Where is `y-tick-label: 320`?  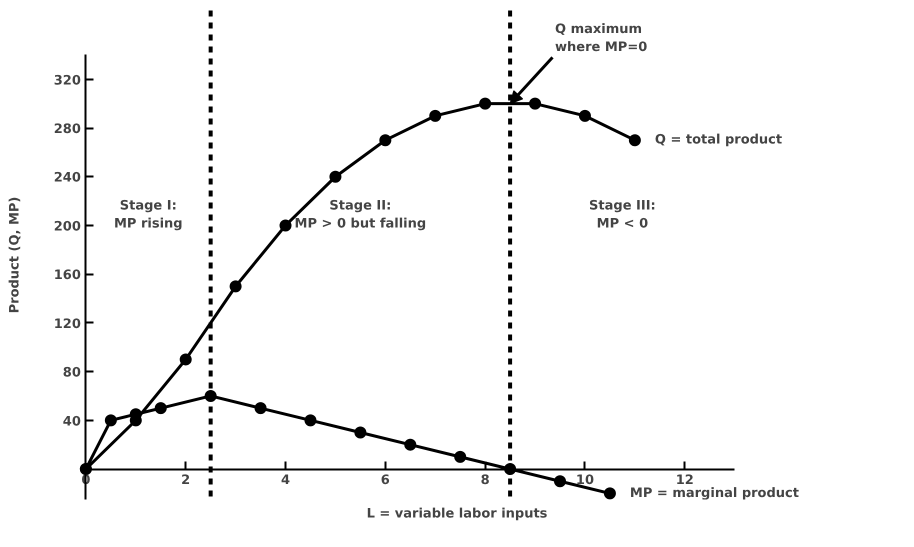 y-tick-label: 320 is located at coordinates (67, 80).